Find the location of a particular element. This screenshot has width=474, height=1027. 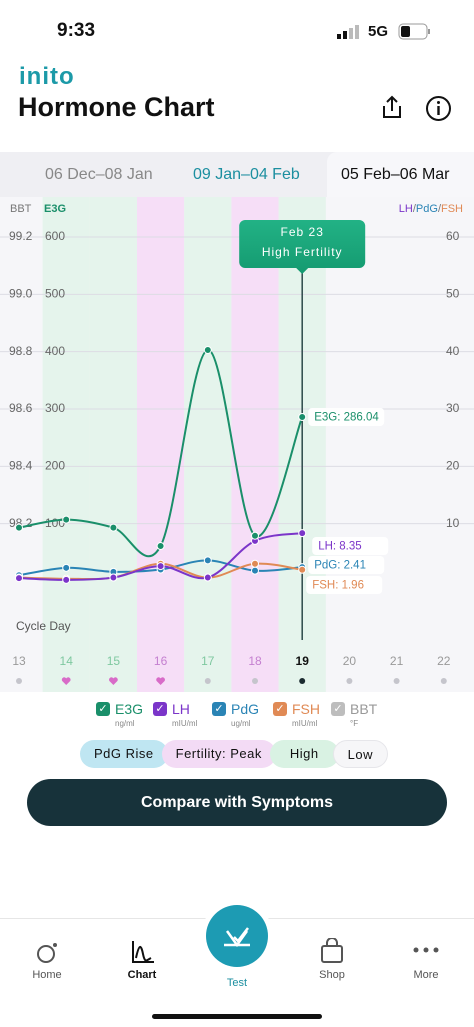

legend-name: FSH is located at coordinates (306, 709).